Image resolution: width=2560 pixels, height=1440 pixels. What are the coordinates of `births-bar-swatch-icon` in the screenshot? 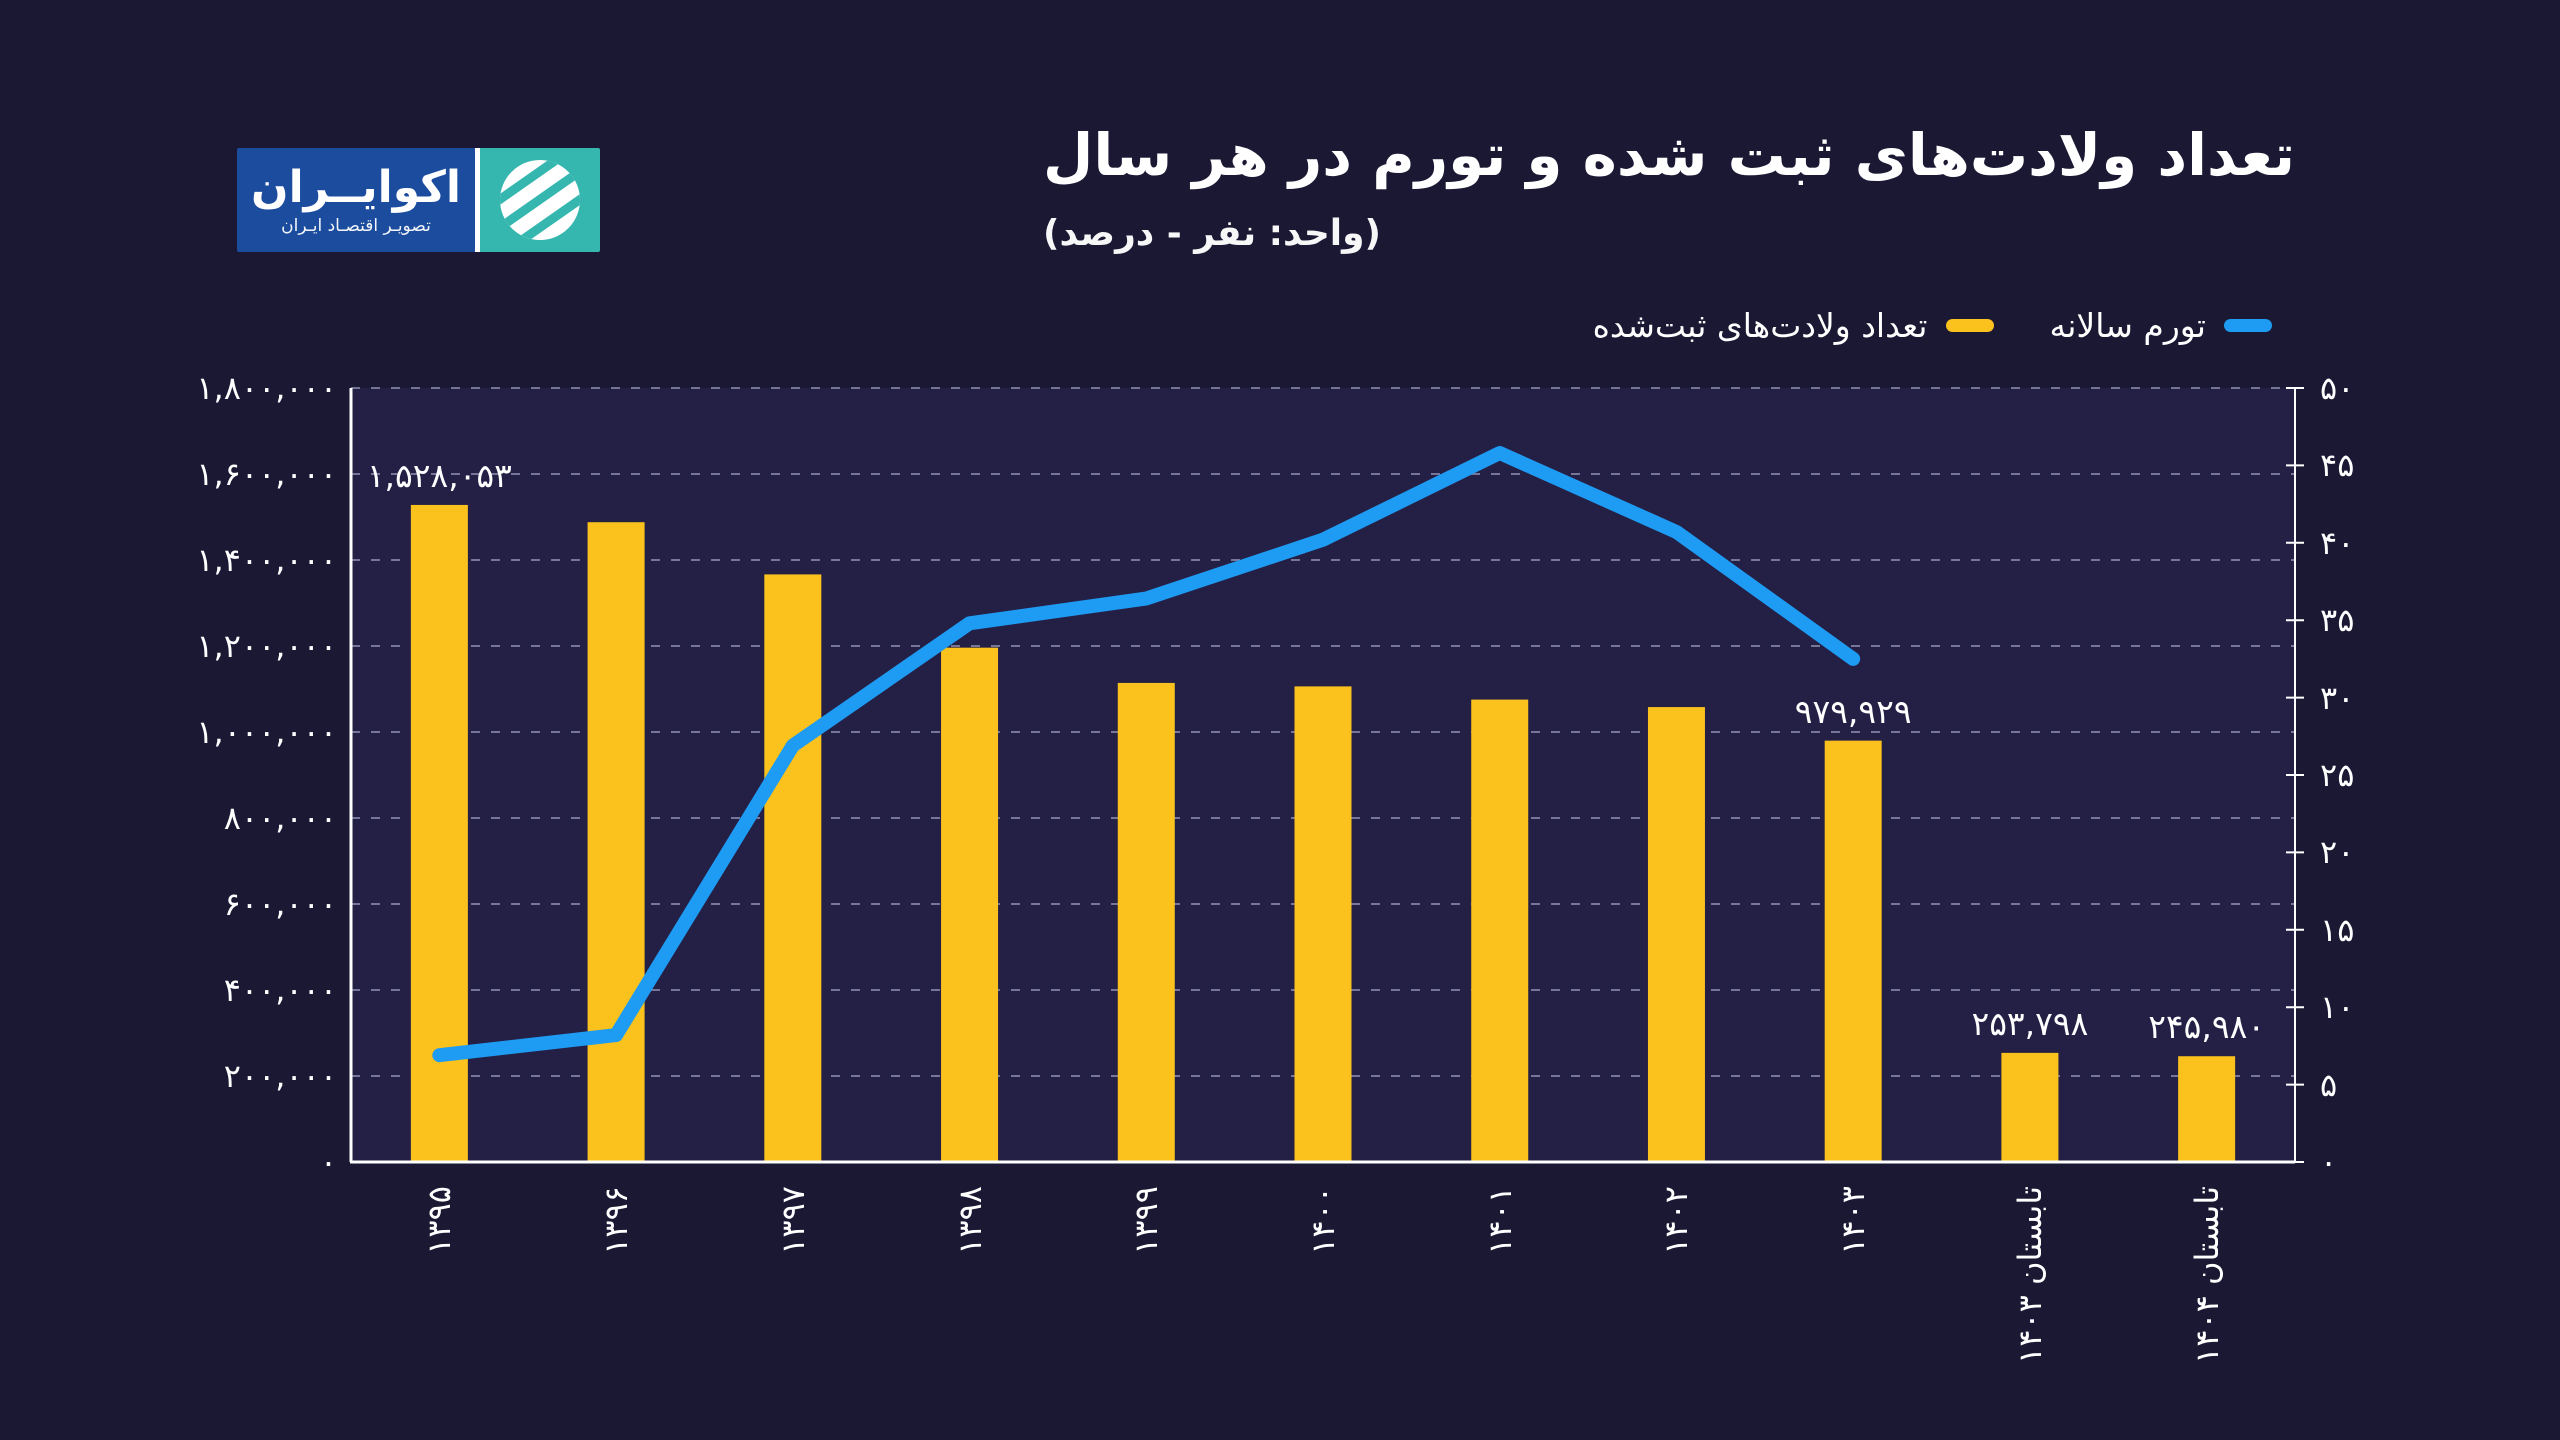 It's located at (1969, 325).